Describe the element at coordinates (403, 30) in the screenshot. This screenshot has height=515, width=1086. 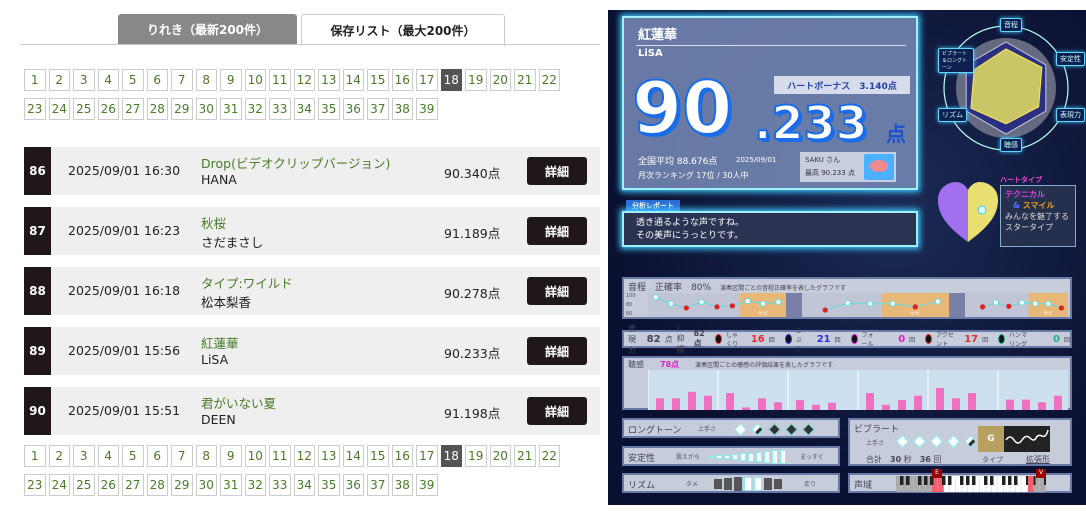
I see `tab-saved-list: 保存リスト（最大200件）` at that location.